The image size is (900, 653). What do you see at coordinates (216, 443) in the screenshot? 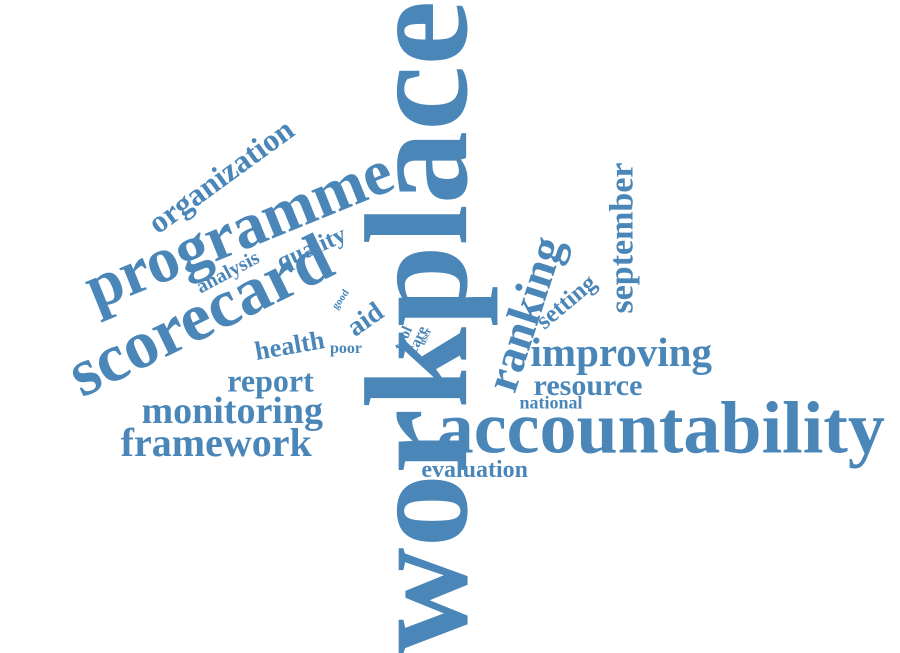
I see `word-framework: framework` at bounding box center [216, 443].